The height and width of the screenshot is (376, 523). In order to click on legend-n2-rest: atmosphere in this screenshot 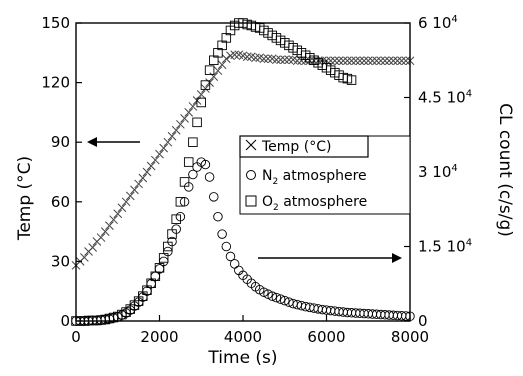, I will do `click(322, 176)`.